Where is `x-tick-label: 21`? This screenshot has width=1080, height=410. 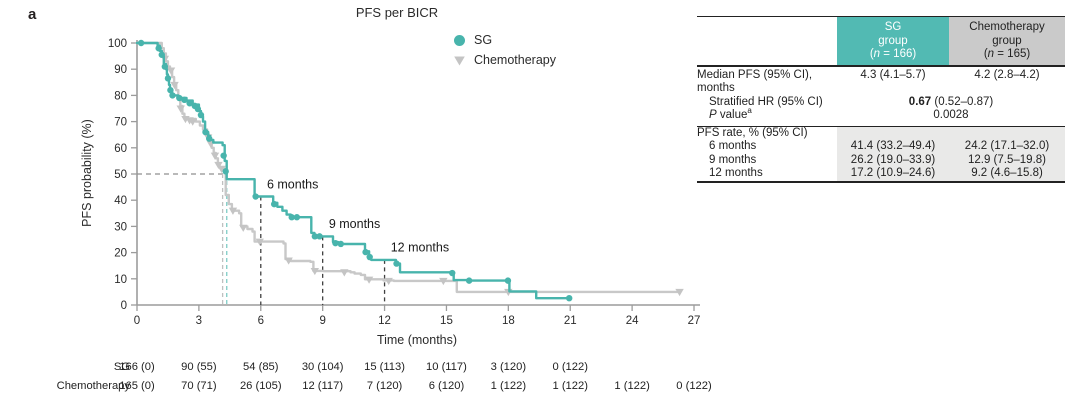
x-tick-label: 21 is located at coordinates (570, 321).